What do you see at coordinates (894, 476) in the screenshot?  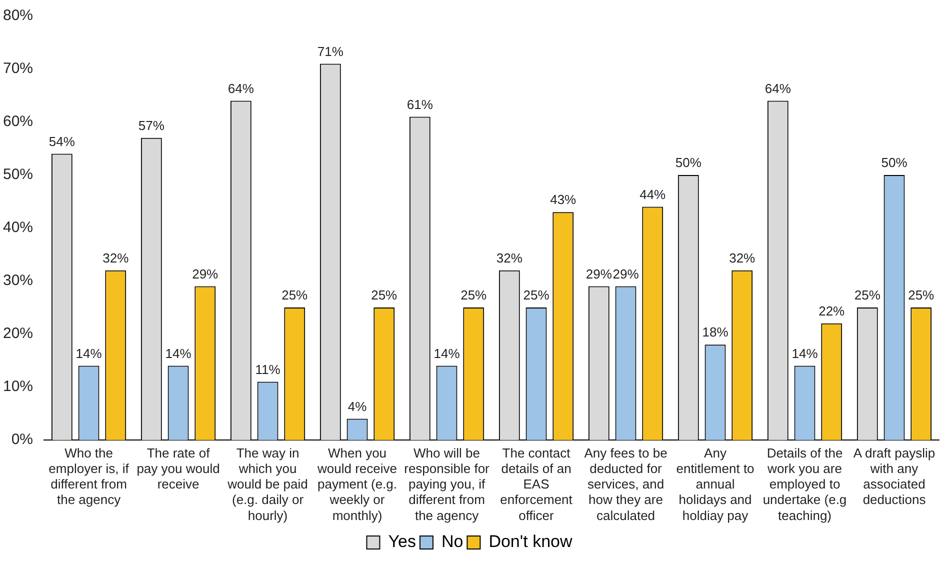 I see `x-tick-label: A draft payslip with any associated deductions` at bounding box center [894, 476].